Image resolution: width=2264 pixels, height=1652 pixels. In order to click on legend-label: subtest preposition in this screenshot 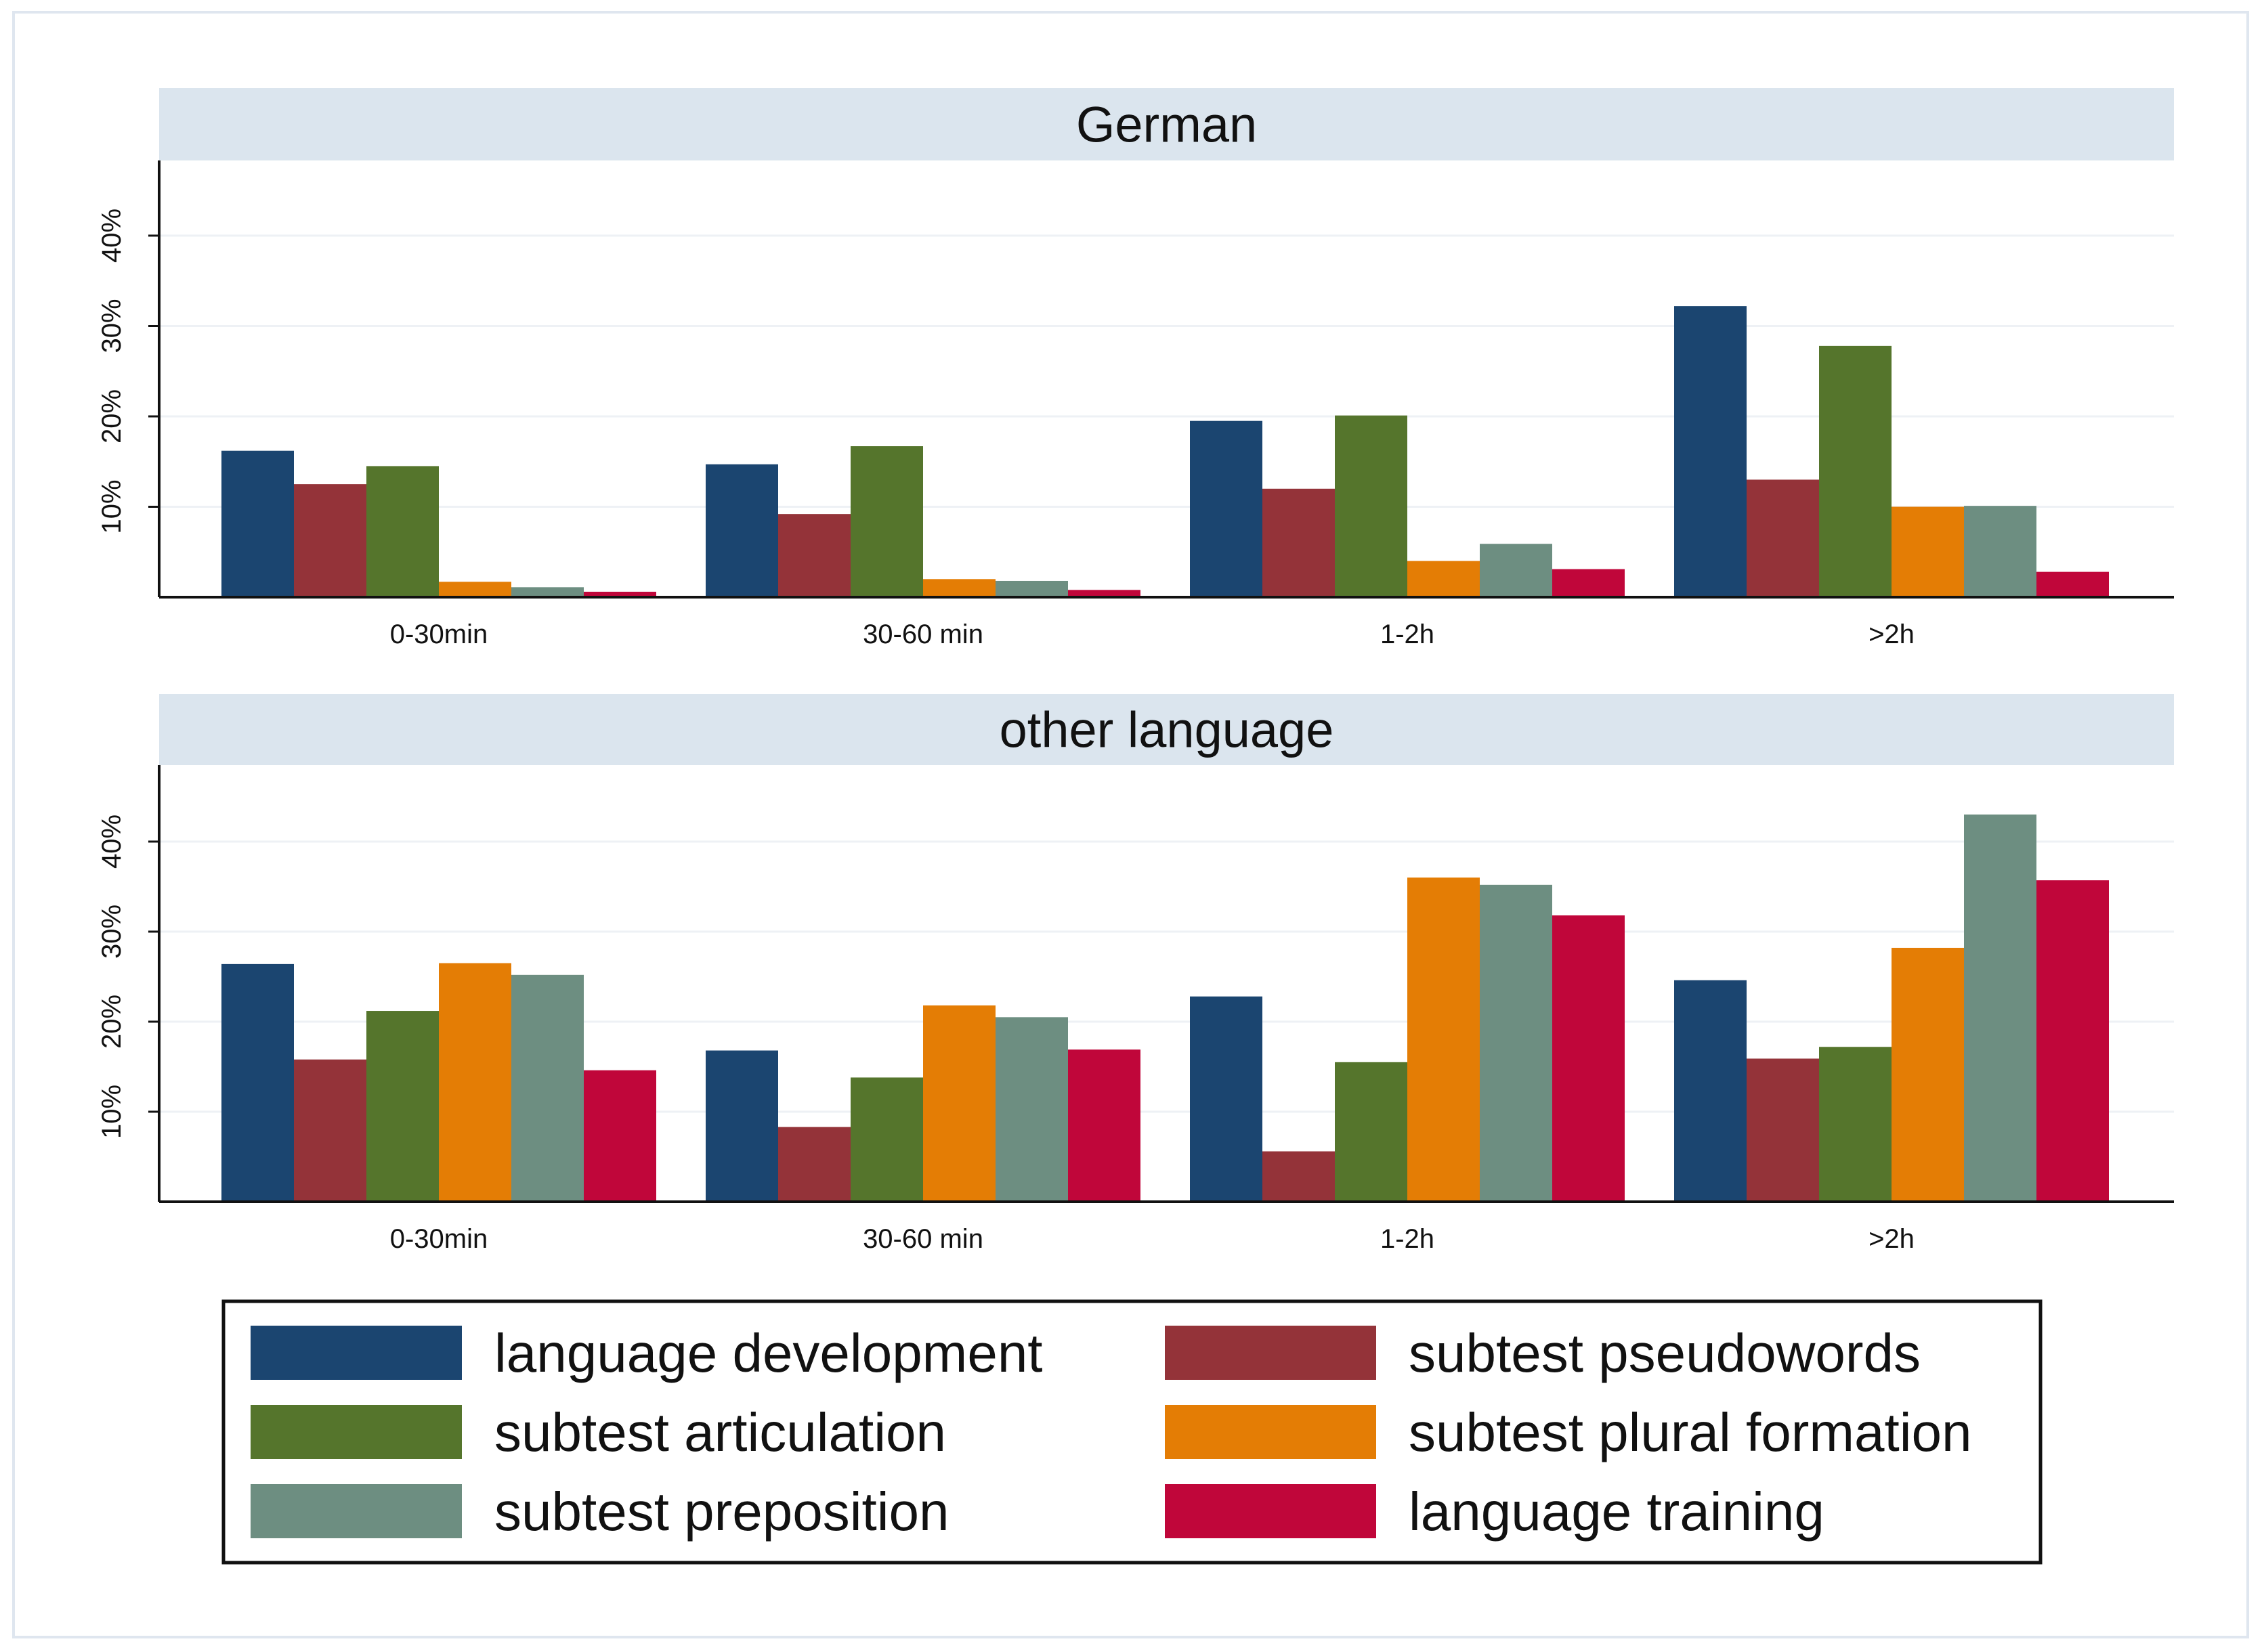, I will do `click(721, 1511)`.